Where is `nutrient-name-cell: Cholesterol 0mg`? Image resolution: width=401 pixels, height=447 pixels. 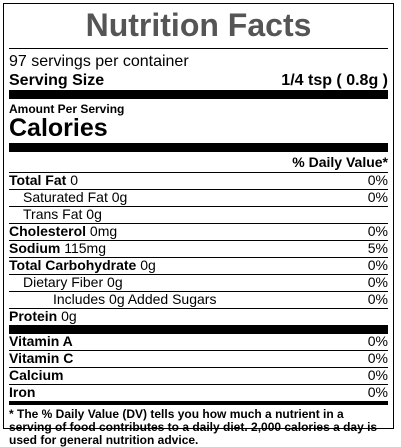 nutrient-name-cell: Cholesterol 0mg is located at coordinates (63, 232).